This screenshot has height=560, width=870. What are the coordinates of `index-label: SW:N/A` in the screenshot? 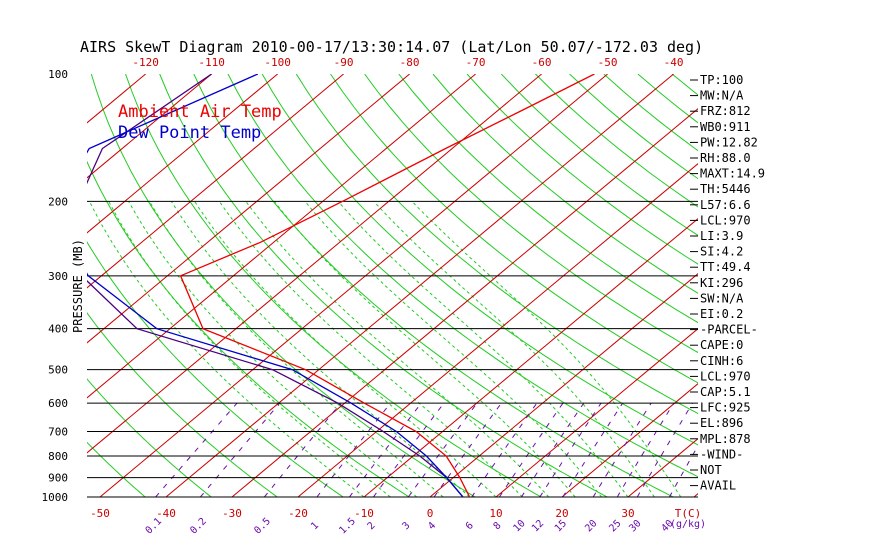 It's located at (722, 298).